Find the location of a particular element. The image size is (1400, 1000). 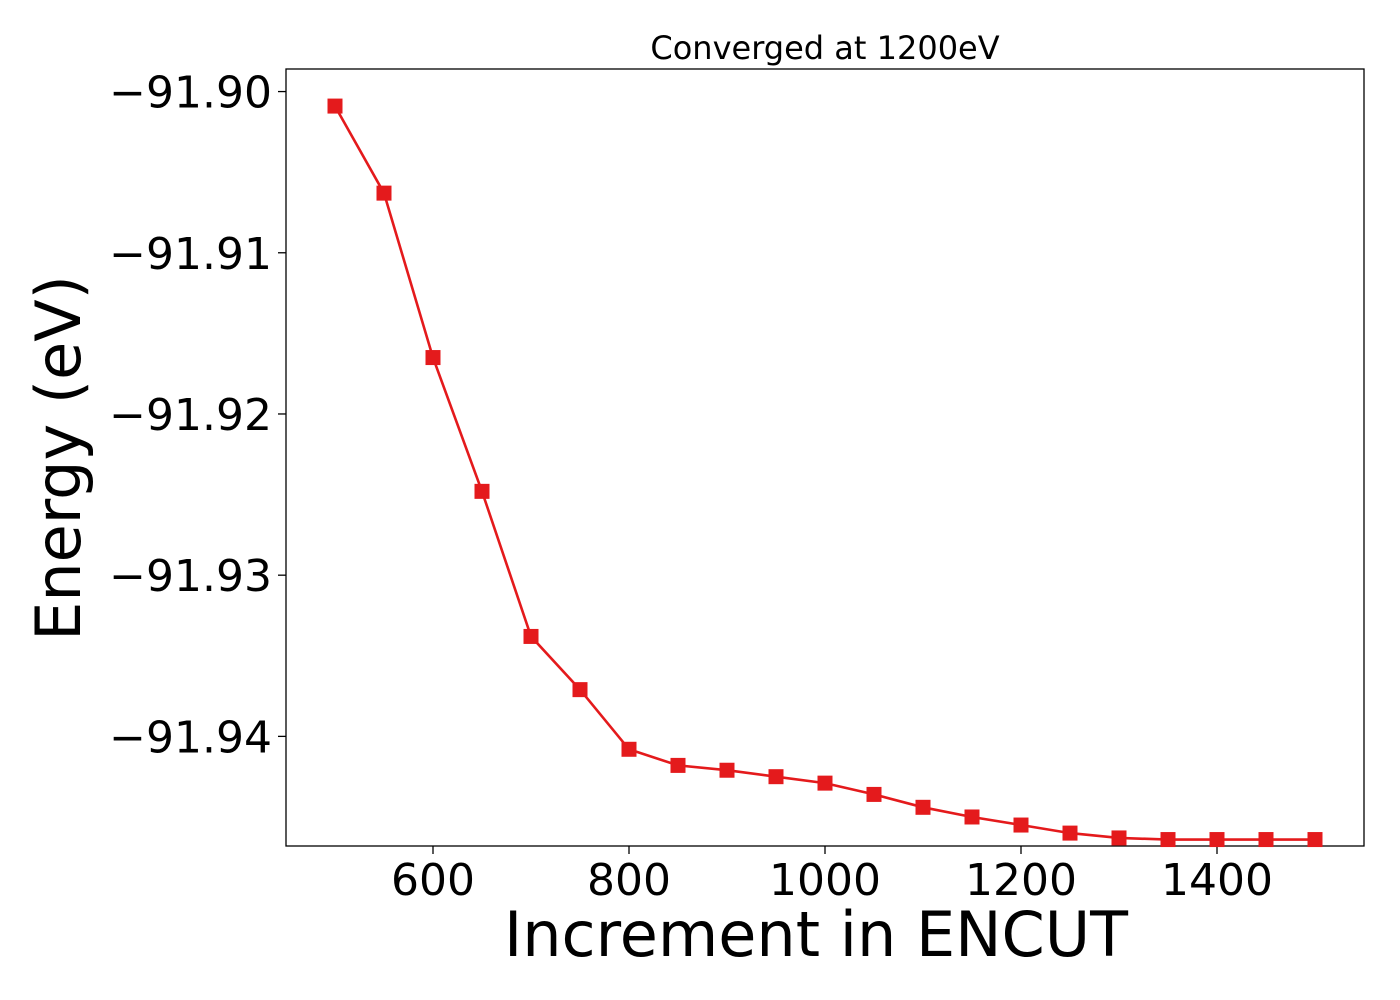

x-tick-label: 800 is located at coordinates (629, 880).